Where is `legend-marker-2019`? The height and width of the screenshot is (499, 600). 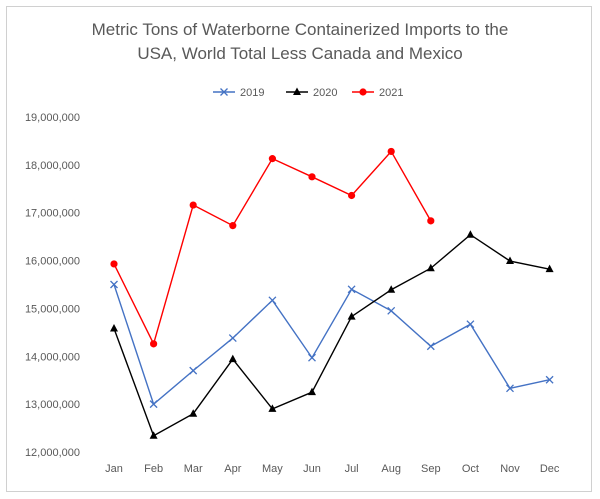
legend-marker-2019 is located at coordinates (224, 92).